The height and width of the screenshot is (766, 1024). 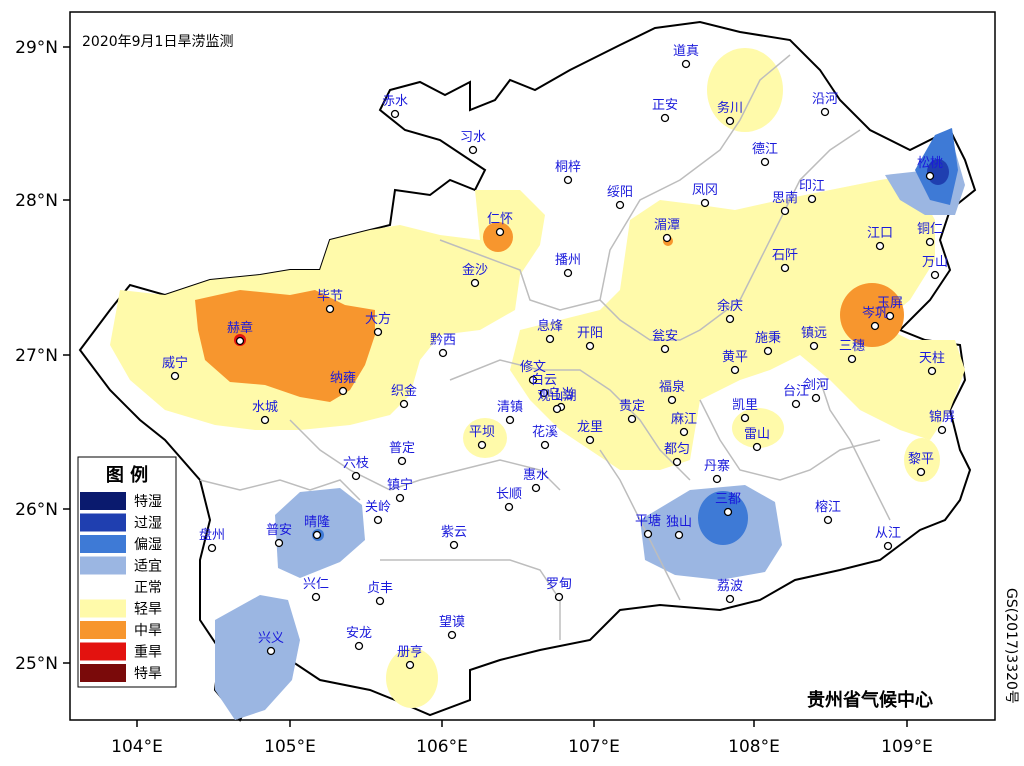 I want to click on city-label: 台江, so click(x=796, y=391).